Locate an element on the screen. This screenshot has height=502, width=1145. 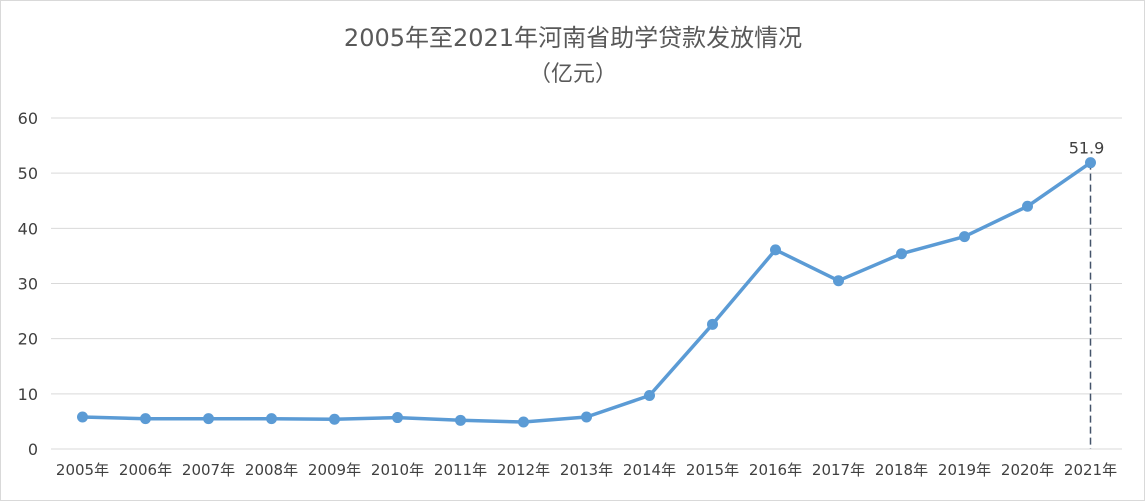
x-tick-label: 2010年 is located at coordinates (397, 470).